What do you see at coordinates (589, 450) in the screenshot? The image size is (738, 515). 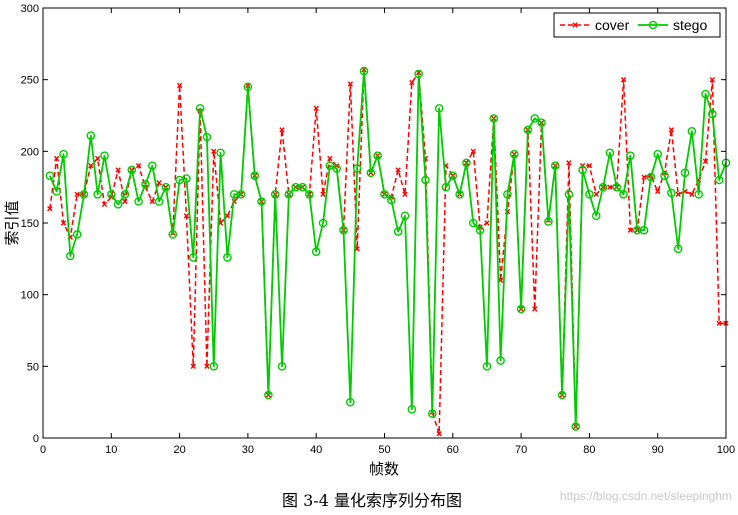 I see `x-tick-label: 80` at bounding box center [589, 450].